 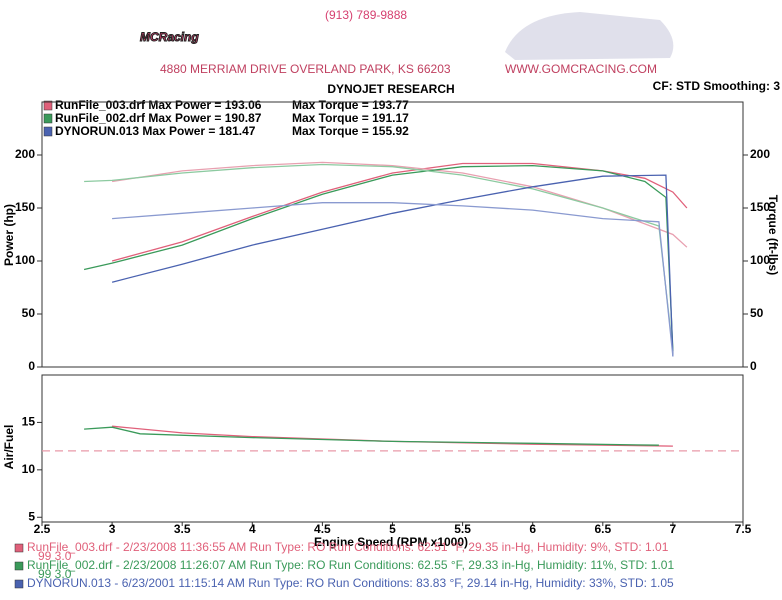 What do you see at coordinates (390, 89) in the screenshot?
I see `chart-title: DYNOJET RESEARCH` at bounding box center [390, 89].